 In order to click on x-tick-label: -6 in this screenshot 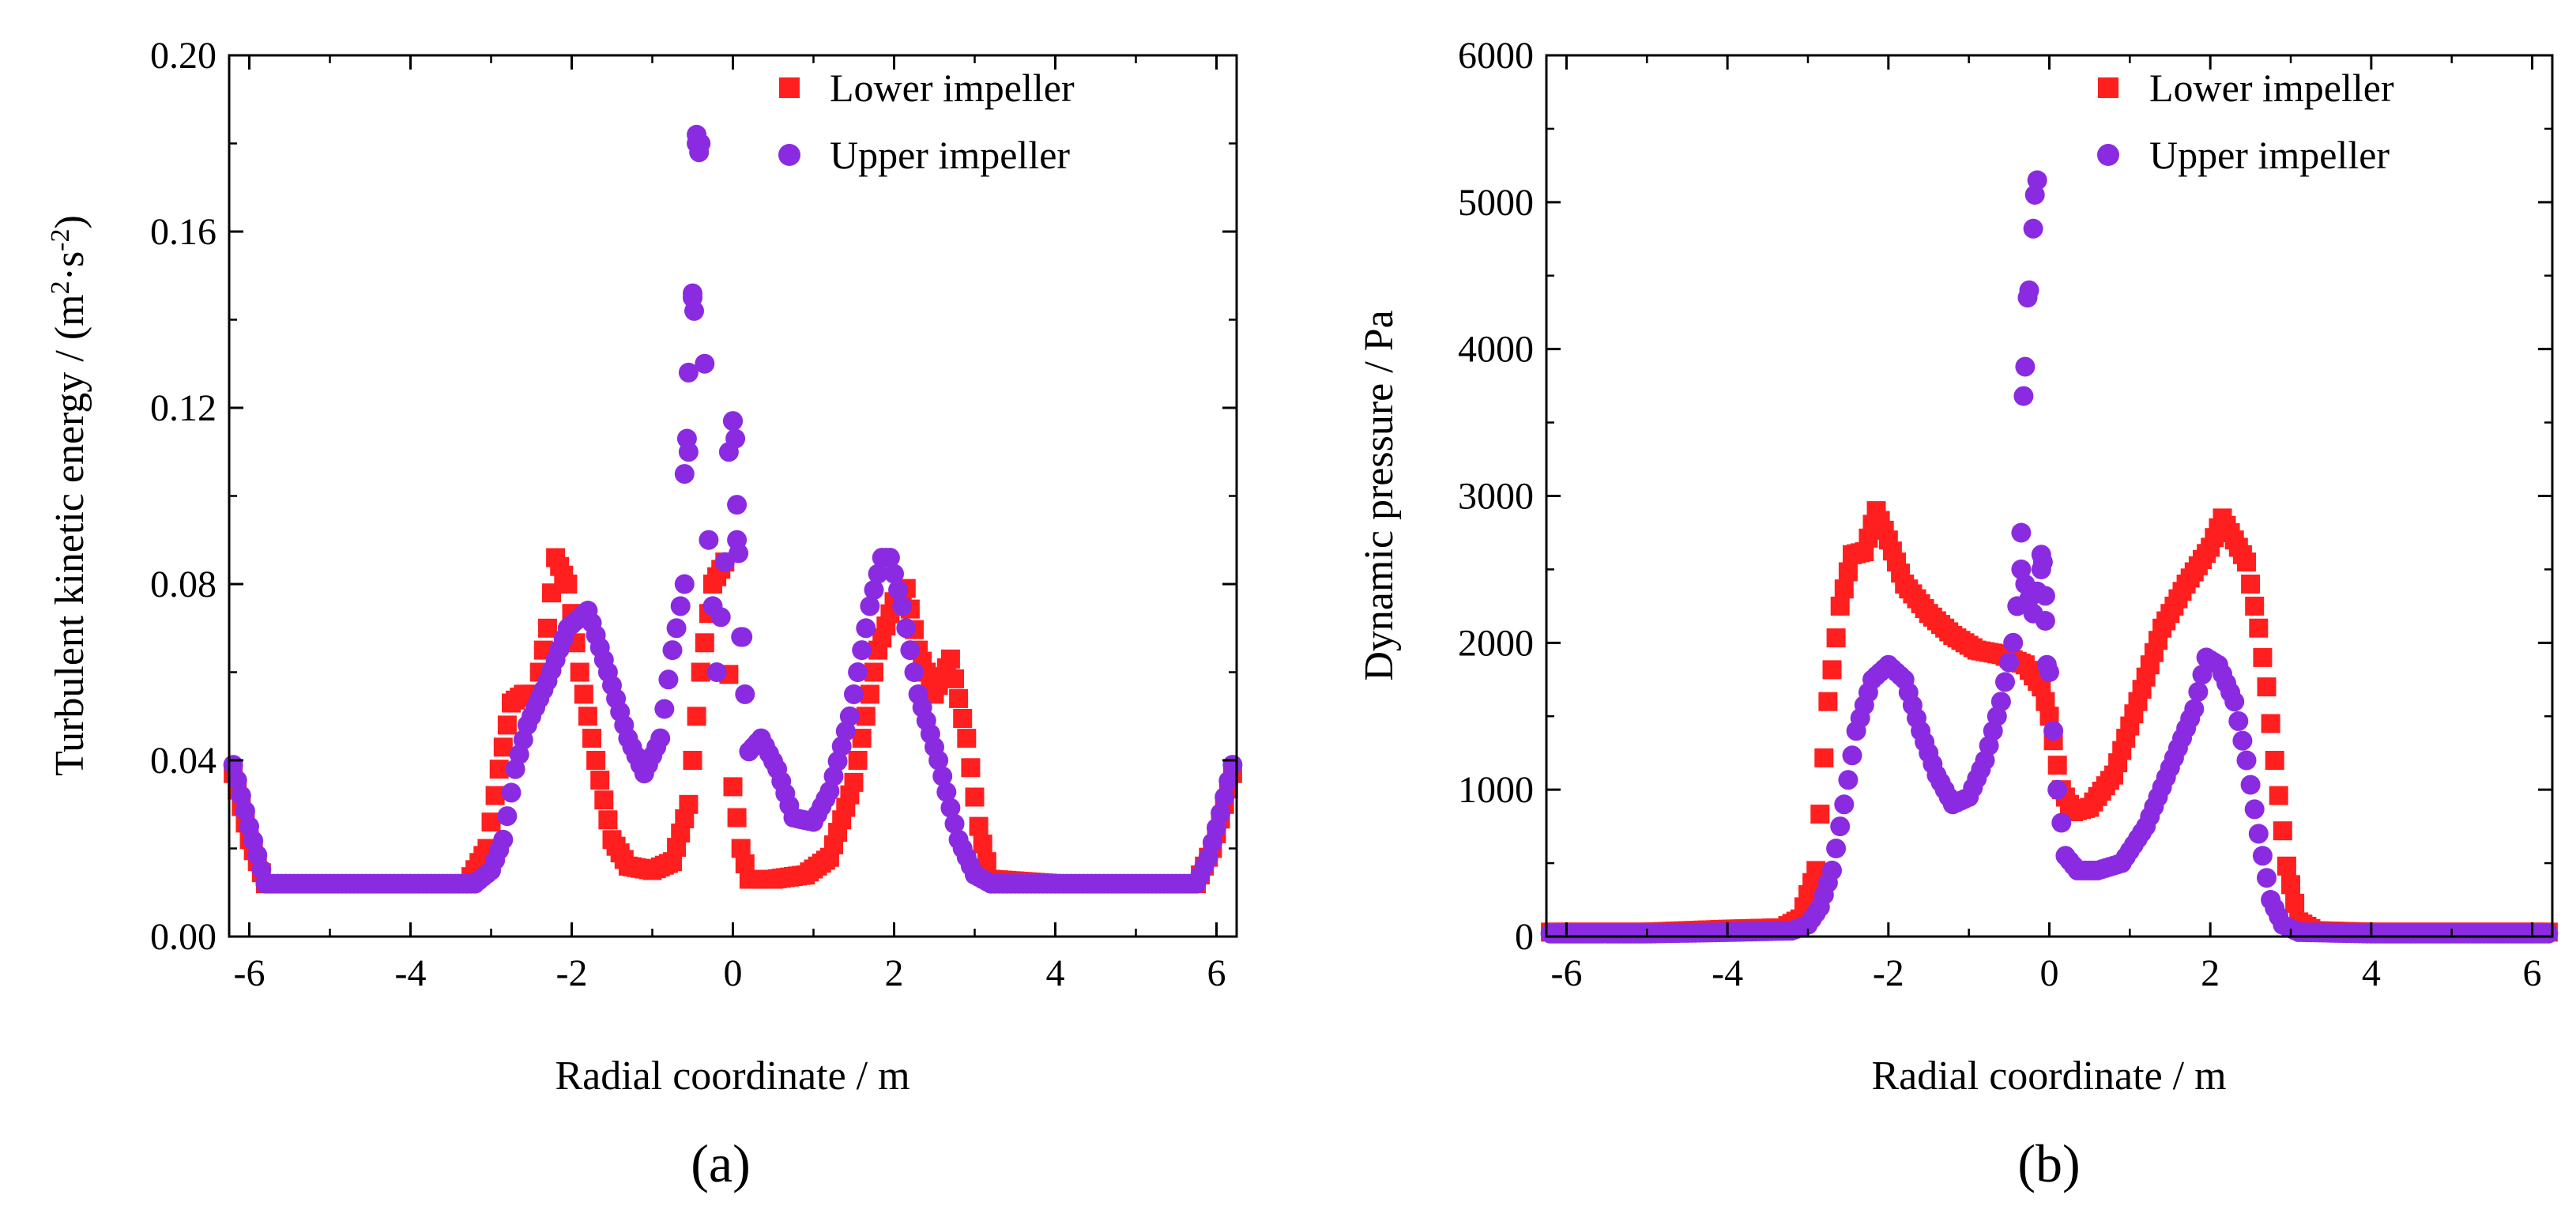, I will do `click(1566, 973)`.